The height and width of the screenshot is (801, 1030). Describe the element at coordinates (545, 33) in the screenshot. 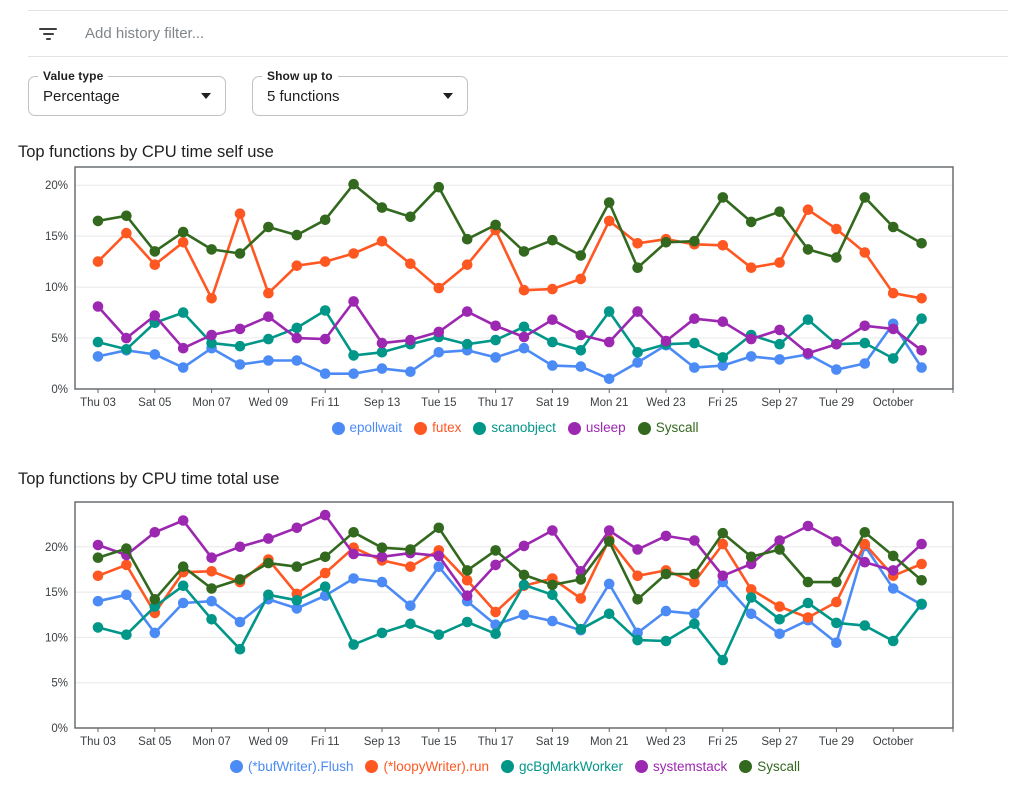

I see `history-filter-input` at that location.